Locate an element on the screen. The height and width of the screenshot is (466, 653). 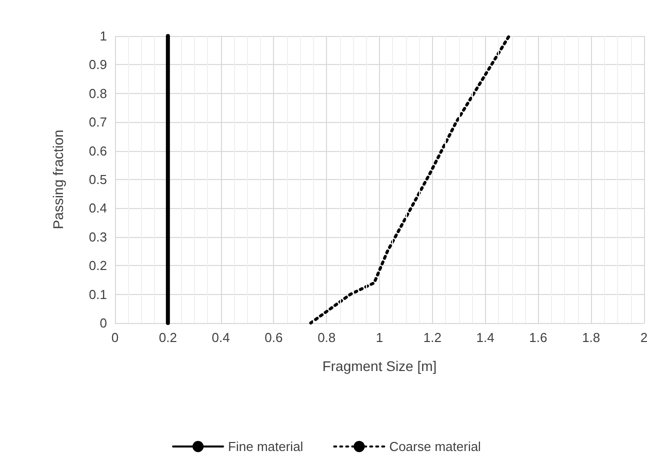
x-tick-label: 0.6 is located at coordinates (273, 337).